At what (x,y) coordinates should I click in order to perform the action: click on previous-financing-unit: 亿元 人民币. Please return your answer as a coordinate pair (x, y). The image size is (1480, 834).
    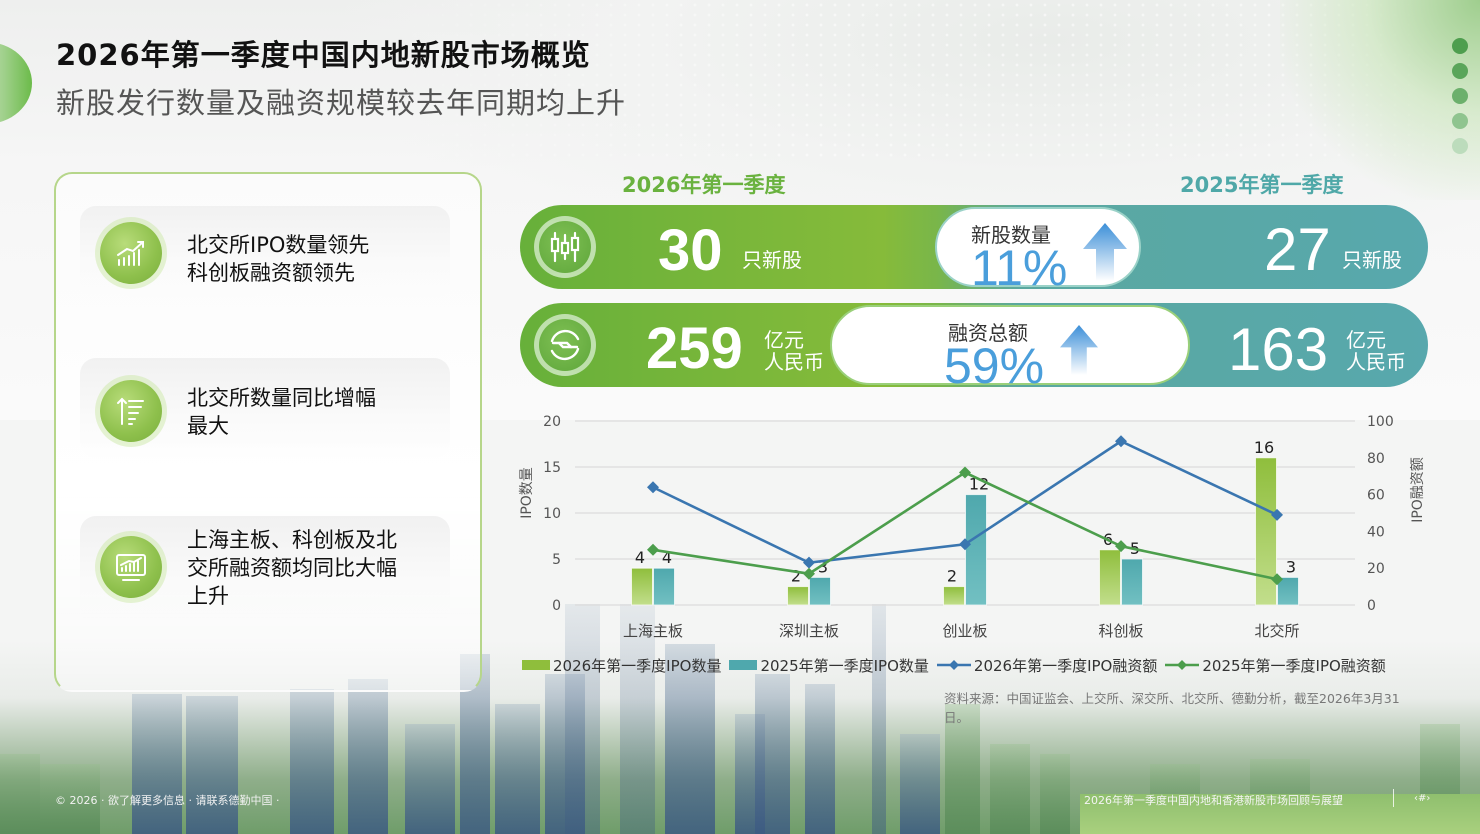
    Looking at the image, I should click on (1376, 351).